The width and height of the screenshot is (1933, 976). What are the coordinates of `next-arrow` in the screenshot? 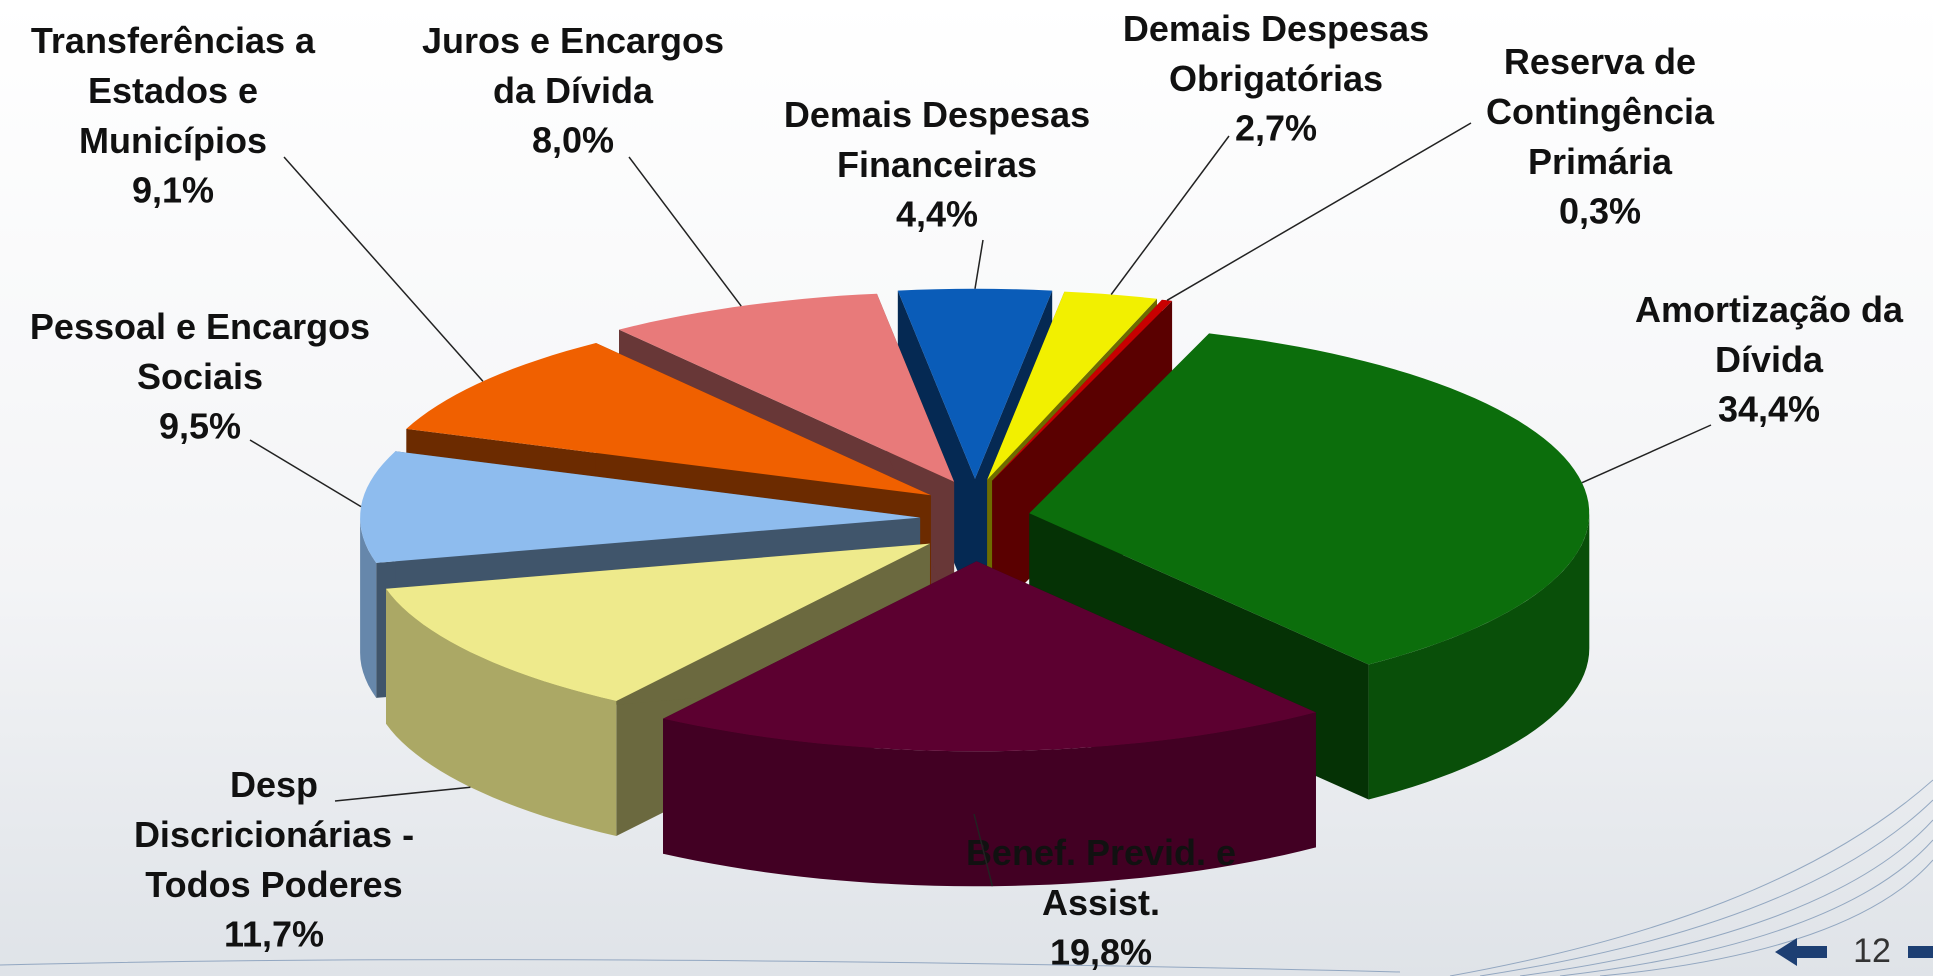 It's located at (1920, 952).